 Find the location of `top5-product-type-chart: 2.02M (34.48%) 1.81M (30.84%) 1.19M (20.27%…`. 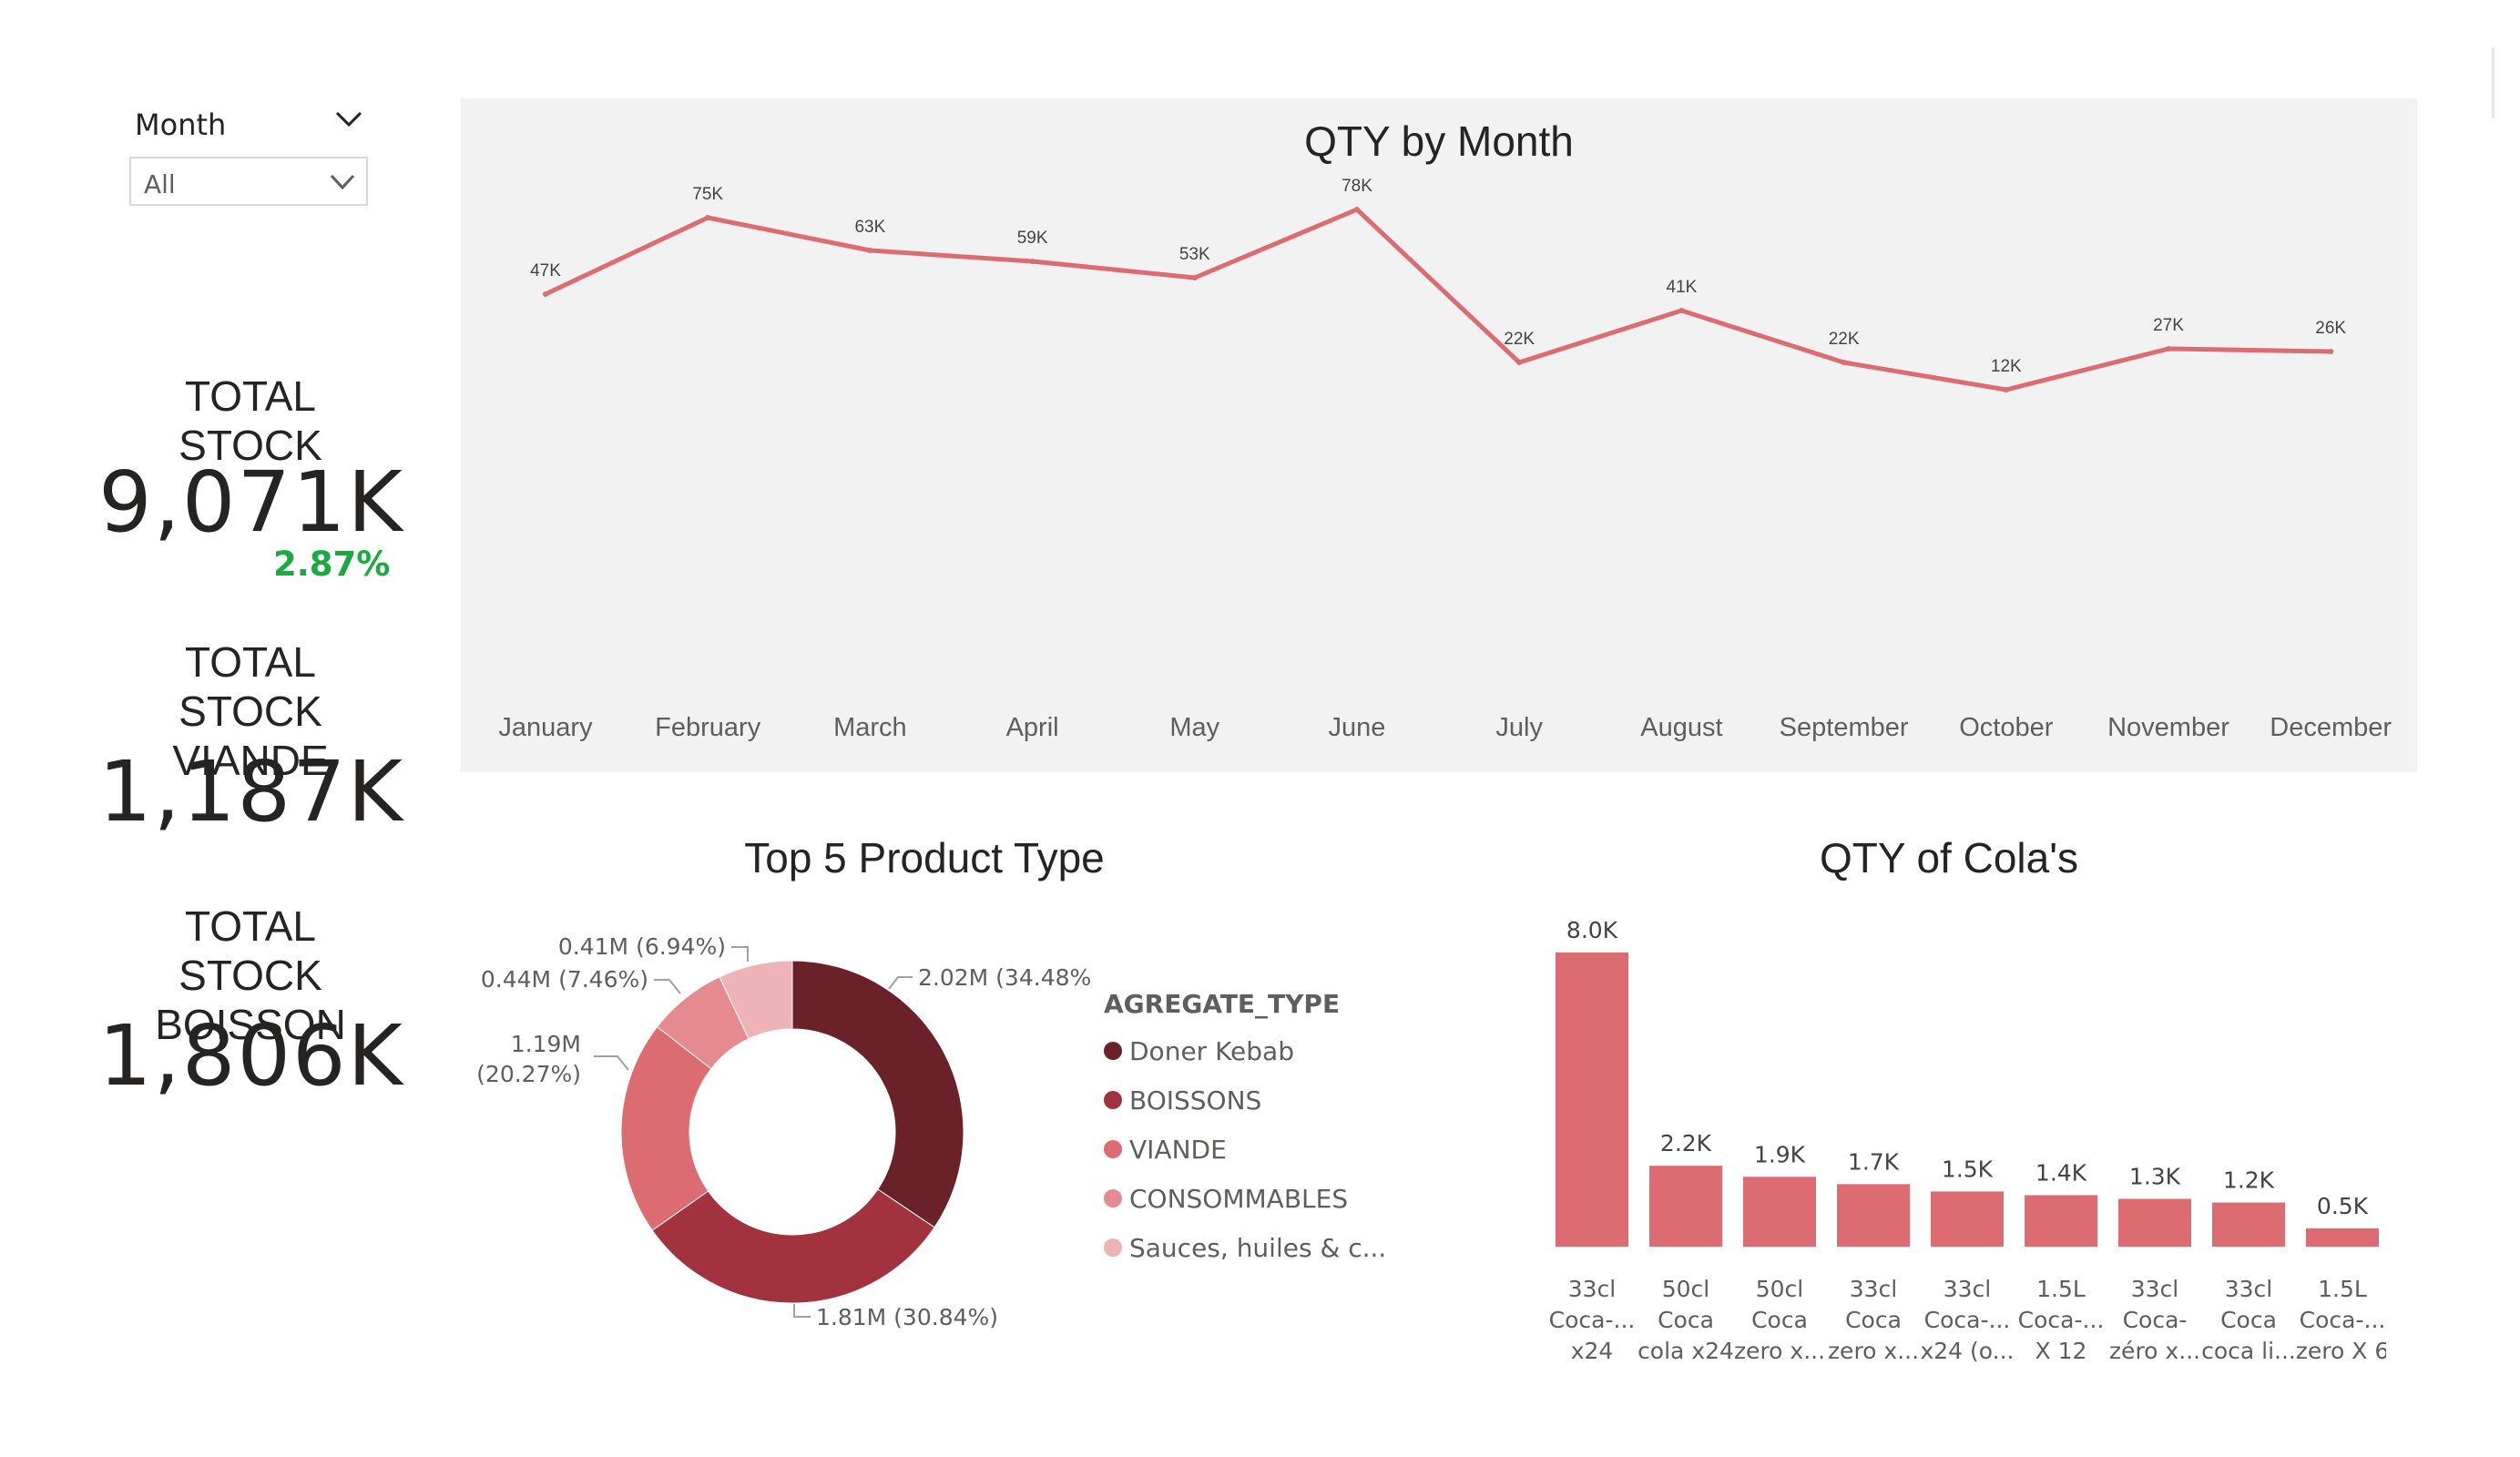

top5-product-type-chart: 2.02M (34.48%) 1.81M (30.84%) 1.19M (20.27%… is located at coordinates (784, 1131).